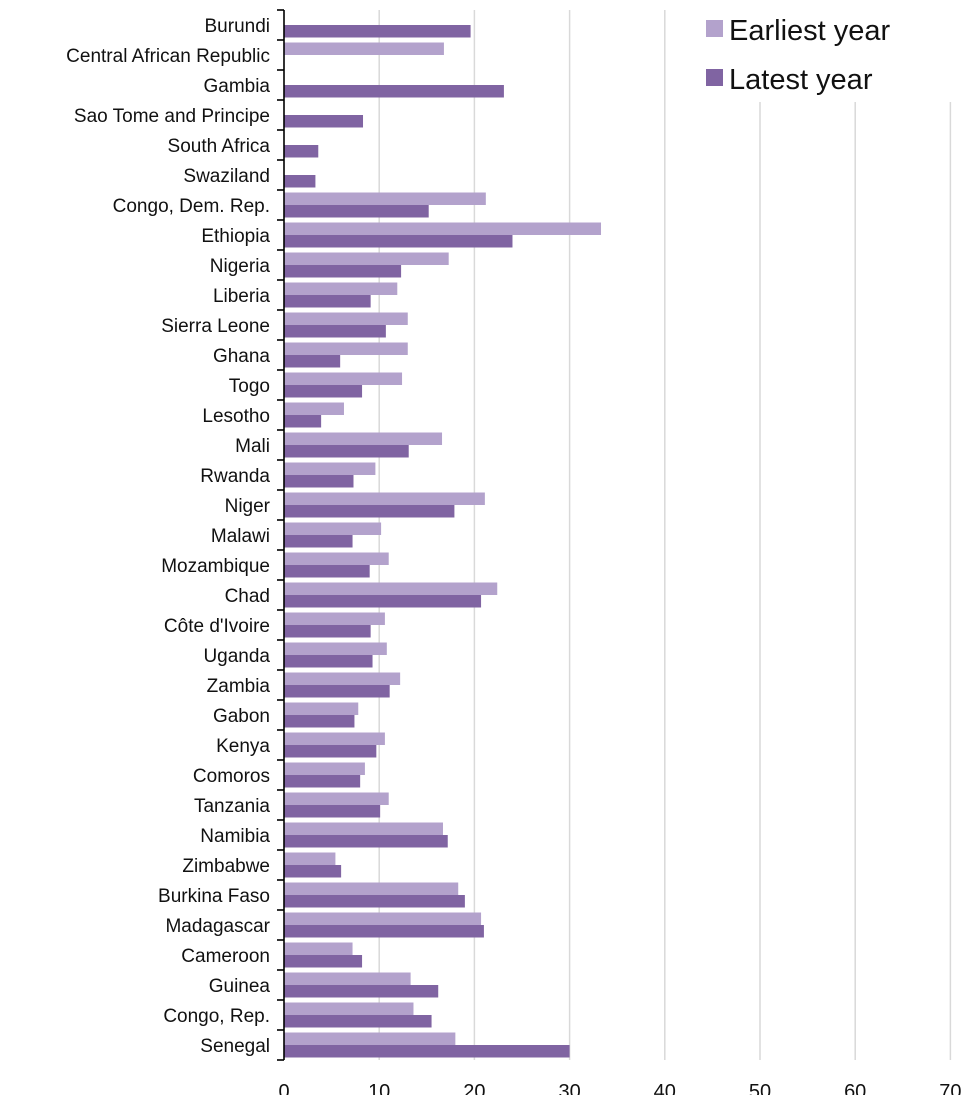 The height and width of the screenshot is (1095, 975). I want to click on category-label: Malawi, so click(240, 536).